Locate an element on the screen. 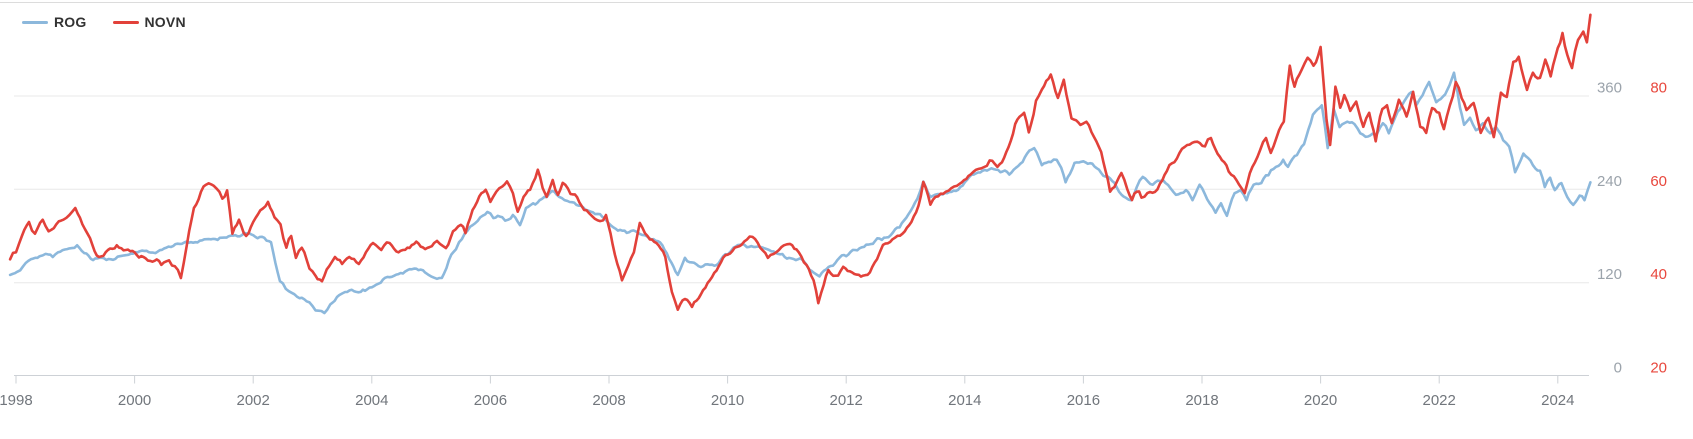 The image size is (1693, 439). novn-series-label: NOVN is located at coordinates (165, 22).